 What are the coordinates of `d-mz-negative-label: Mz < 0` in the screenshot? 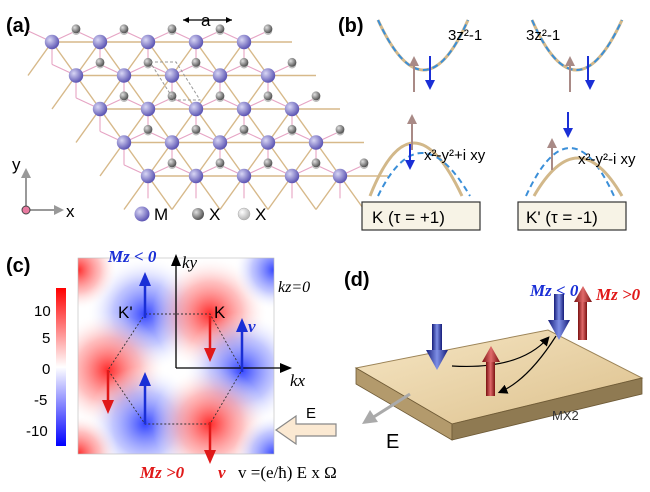 It's located at (554, 290).